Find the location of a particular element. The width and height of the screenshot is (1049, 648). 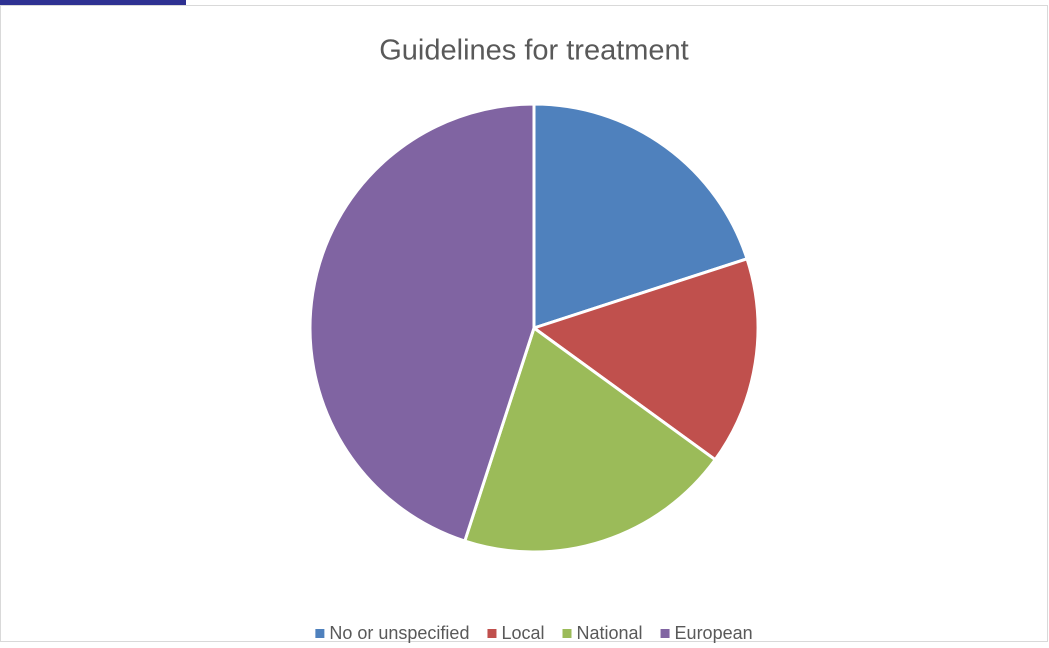

legend-label: European is located at coordinates (714, 633).